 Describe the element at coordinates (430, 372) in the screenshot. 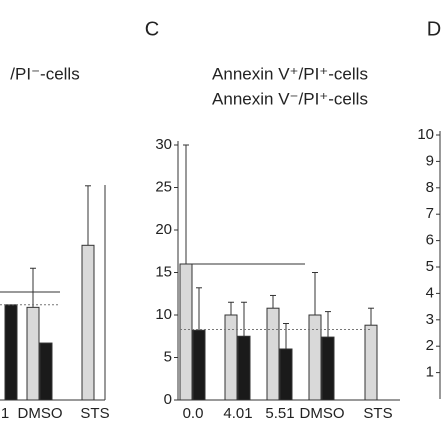

I see `y-tick-label: 1` at that location.